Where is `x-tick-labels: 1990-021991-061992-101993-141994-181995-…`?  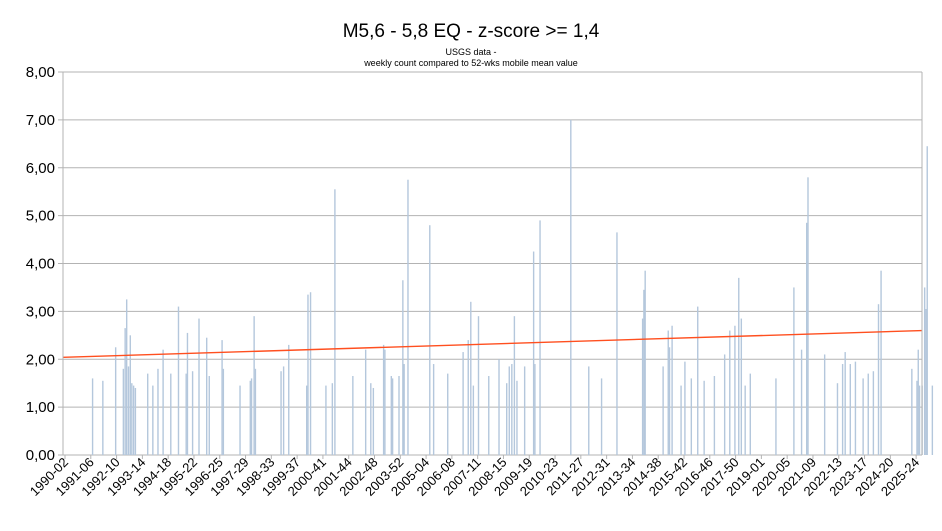 x-tick-labels: 1990-021991-061992-101993-141994-181995-… is located at coordinates (474, 477).